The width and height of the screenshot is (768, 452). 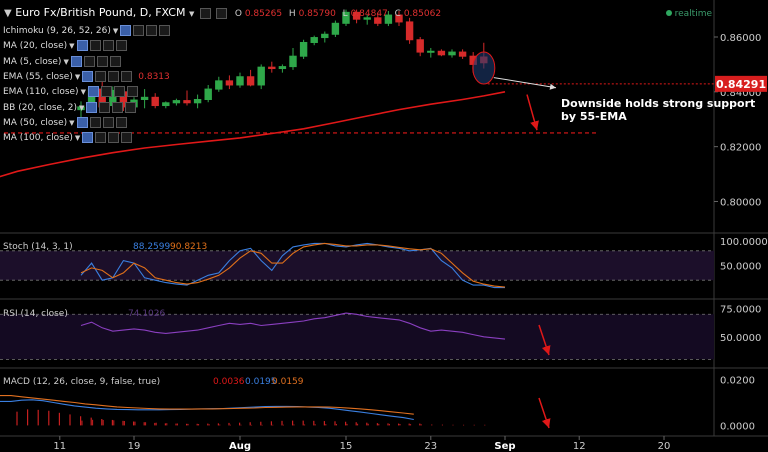 What do you see at coordinates (288, 382) in the screenshot?
I see `macd-hist-value: 0.0159` at bounding box center [288, 382].